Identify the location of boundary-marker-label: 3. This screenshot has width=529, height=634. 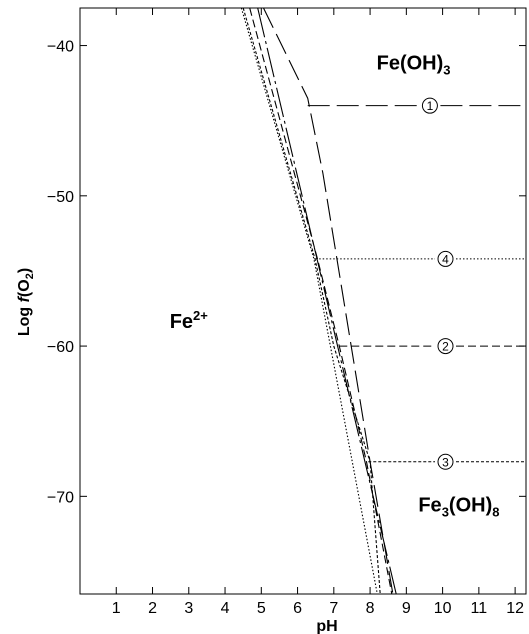
(445, 462).